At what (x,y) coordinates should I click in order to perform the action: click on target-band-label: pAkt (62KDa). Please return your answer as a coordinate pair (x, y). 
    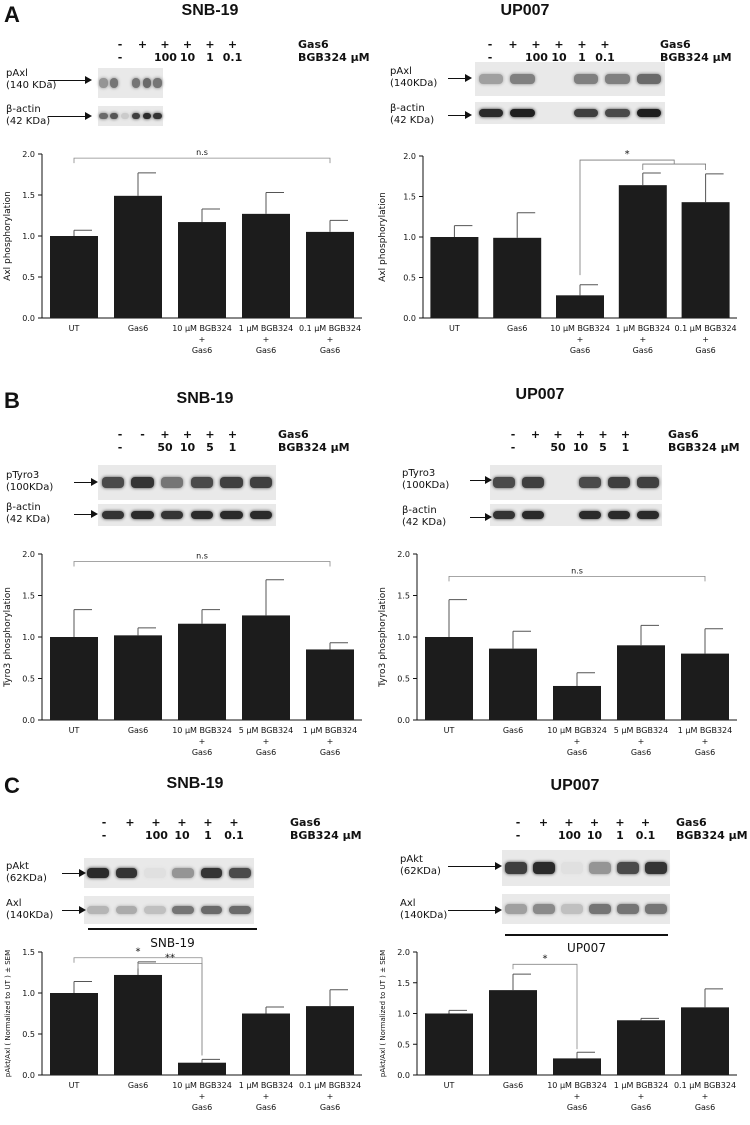
    Looking at the image, I should click on (420, 865).